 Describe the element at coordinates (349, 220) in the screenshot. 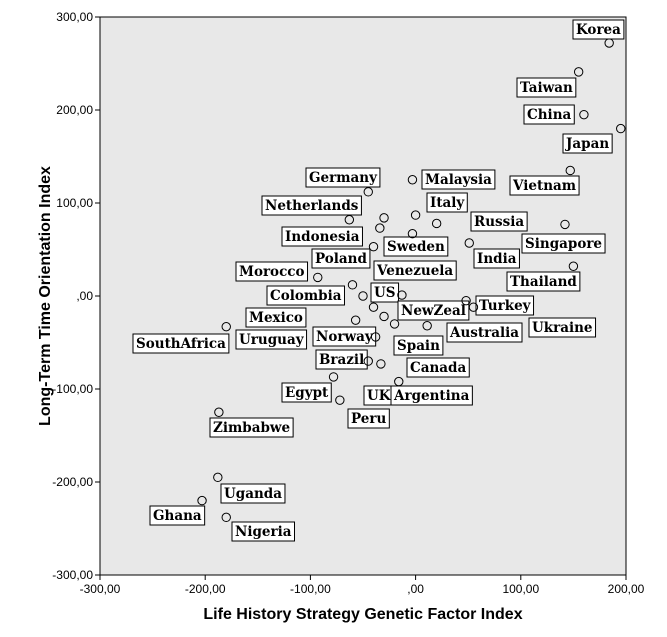

I see `data-point-netherlands` at that location.